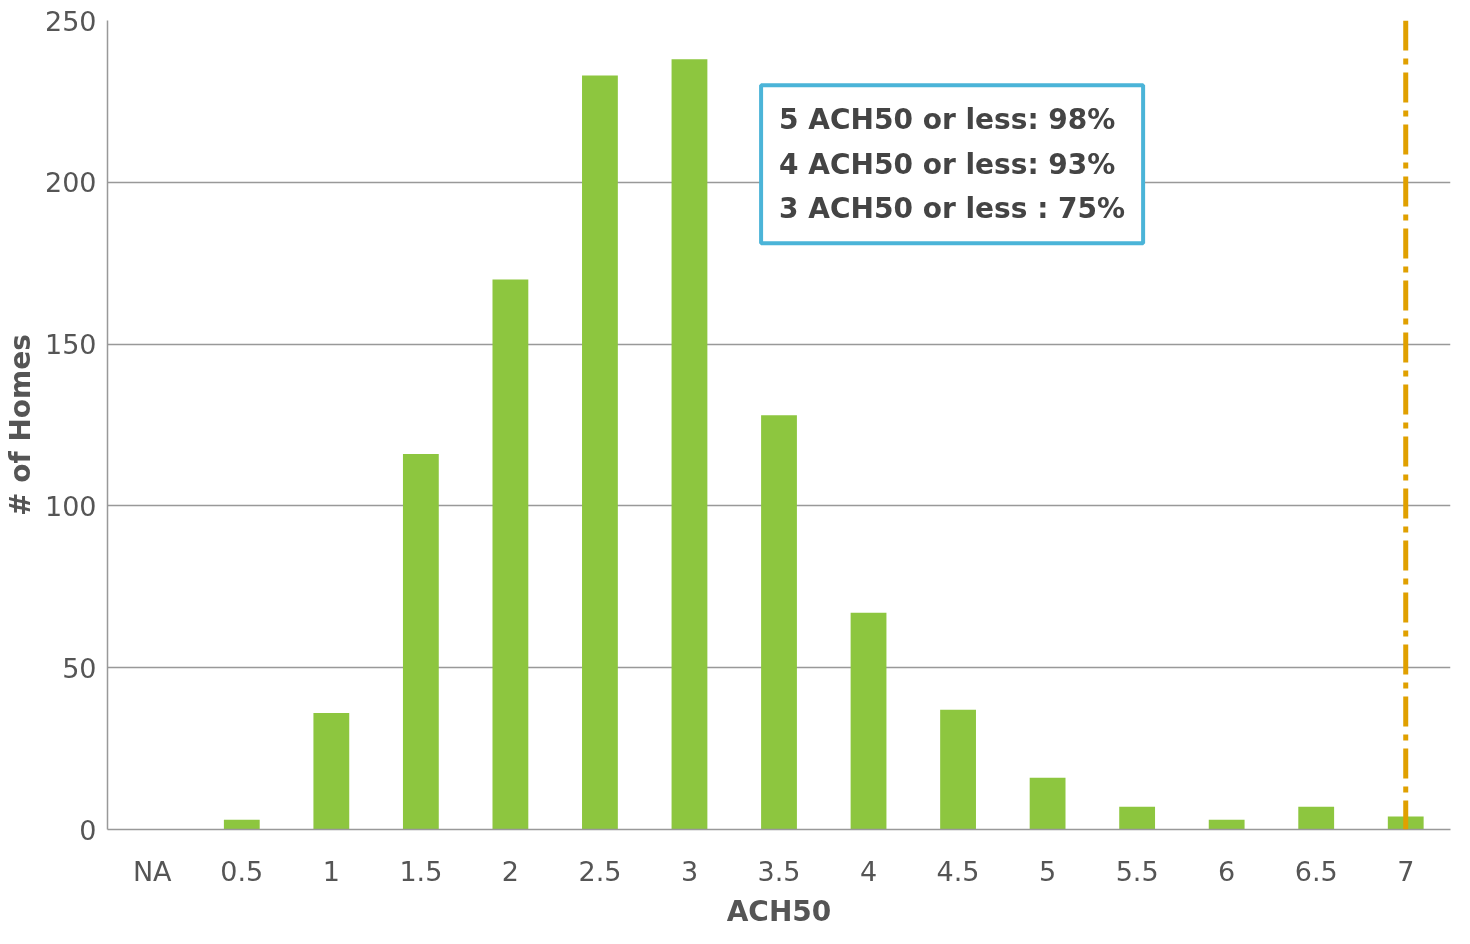 This screenshot has height=944, width=1470. I want to click on x-tick-label: 6, so click(1227, 871).